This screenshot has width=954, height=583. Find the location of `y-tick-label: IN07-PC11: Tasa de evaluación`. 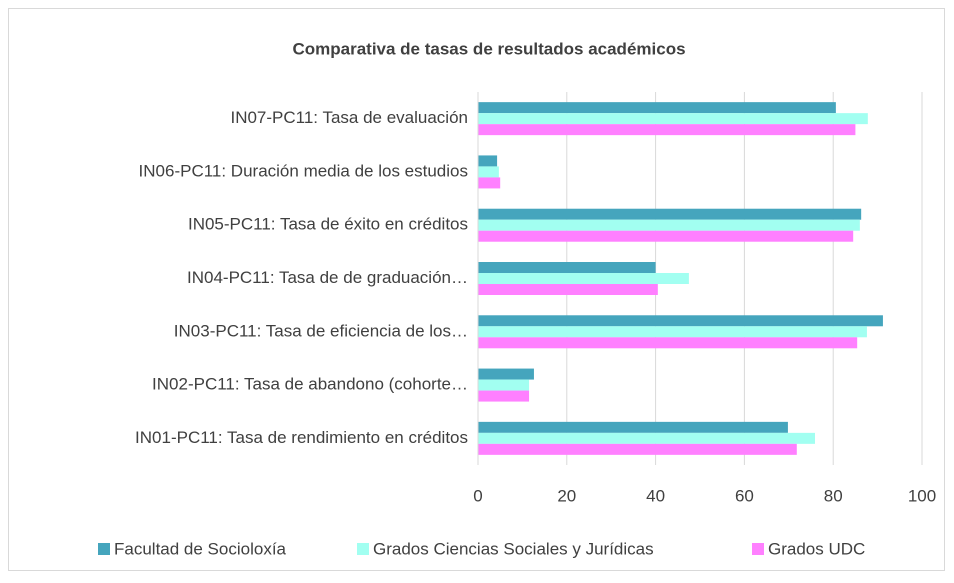

y-tick-label: IN07-PC11: Tasa de evaluación is located at coordinates (349, 117).